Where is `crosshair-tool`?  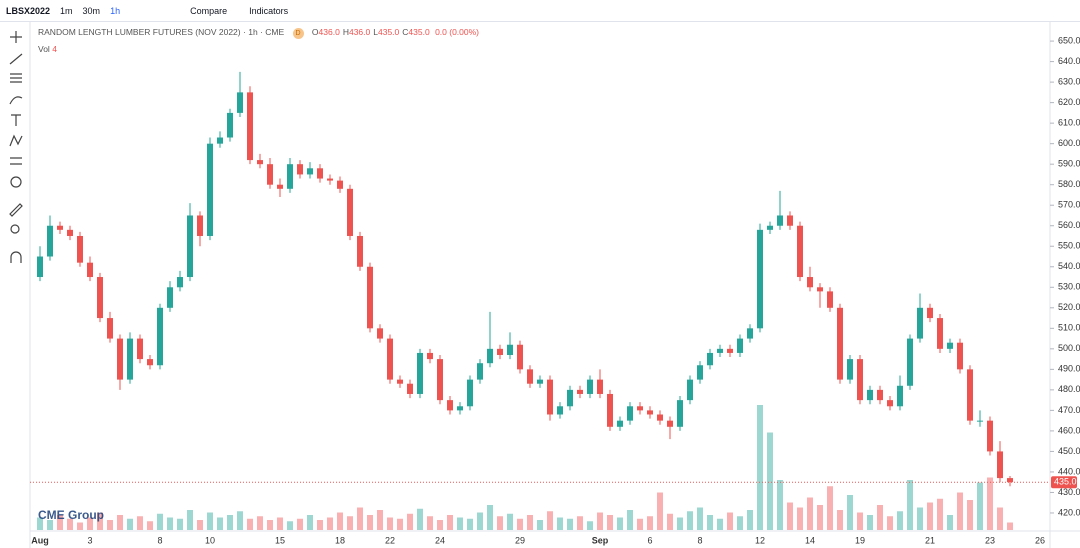
crosshair-tool is located at coordinates (16, 37).